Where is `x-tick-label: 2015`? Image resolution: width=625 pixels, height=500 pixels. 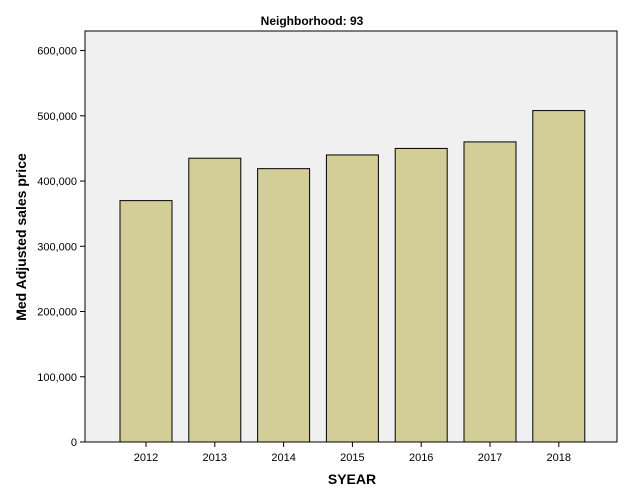 x-tick-label: 2015 is located at coordinates (352, 458).